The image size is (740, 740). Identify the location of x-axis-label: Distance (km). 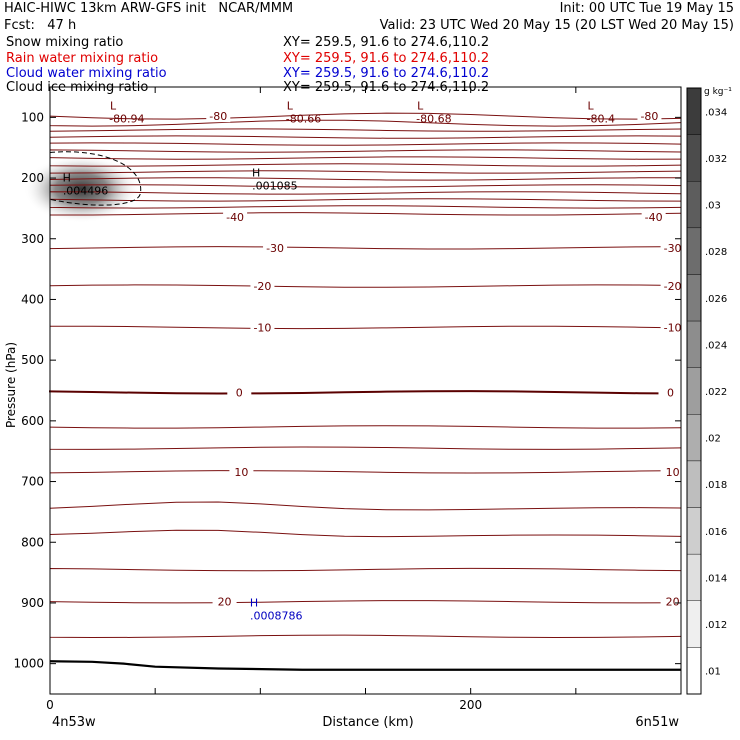
(367, 722).